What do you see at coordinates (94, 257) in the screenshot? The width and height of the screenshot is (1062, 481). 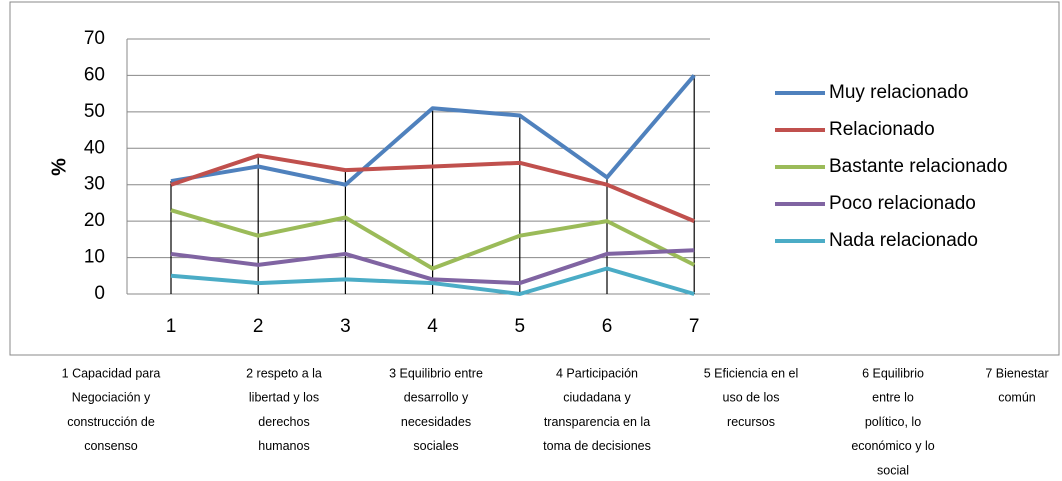 I see `y-tick-label: 10` at bounding box center [94, 257].